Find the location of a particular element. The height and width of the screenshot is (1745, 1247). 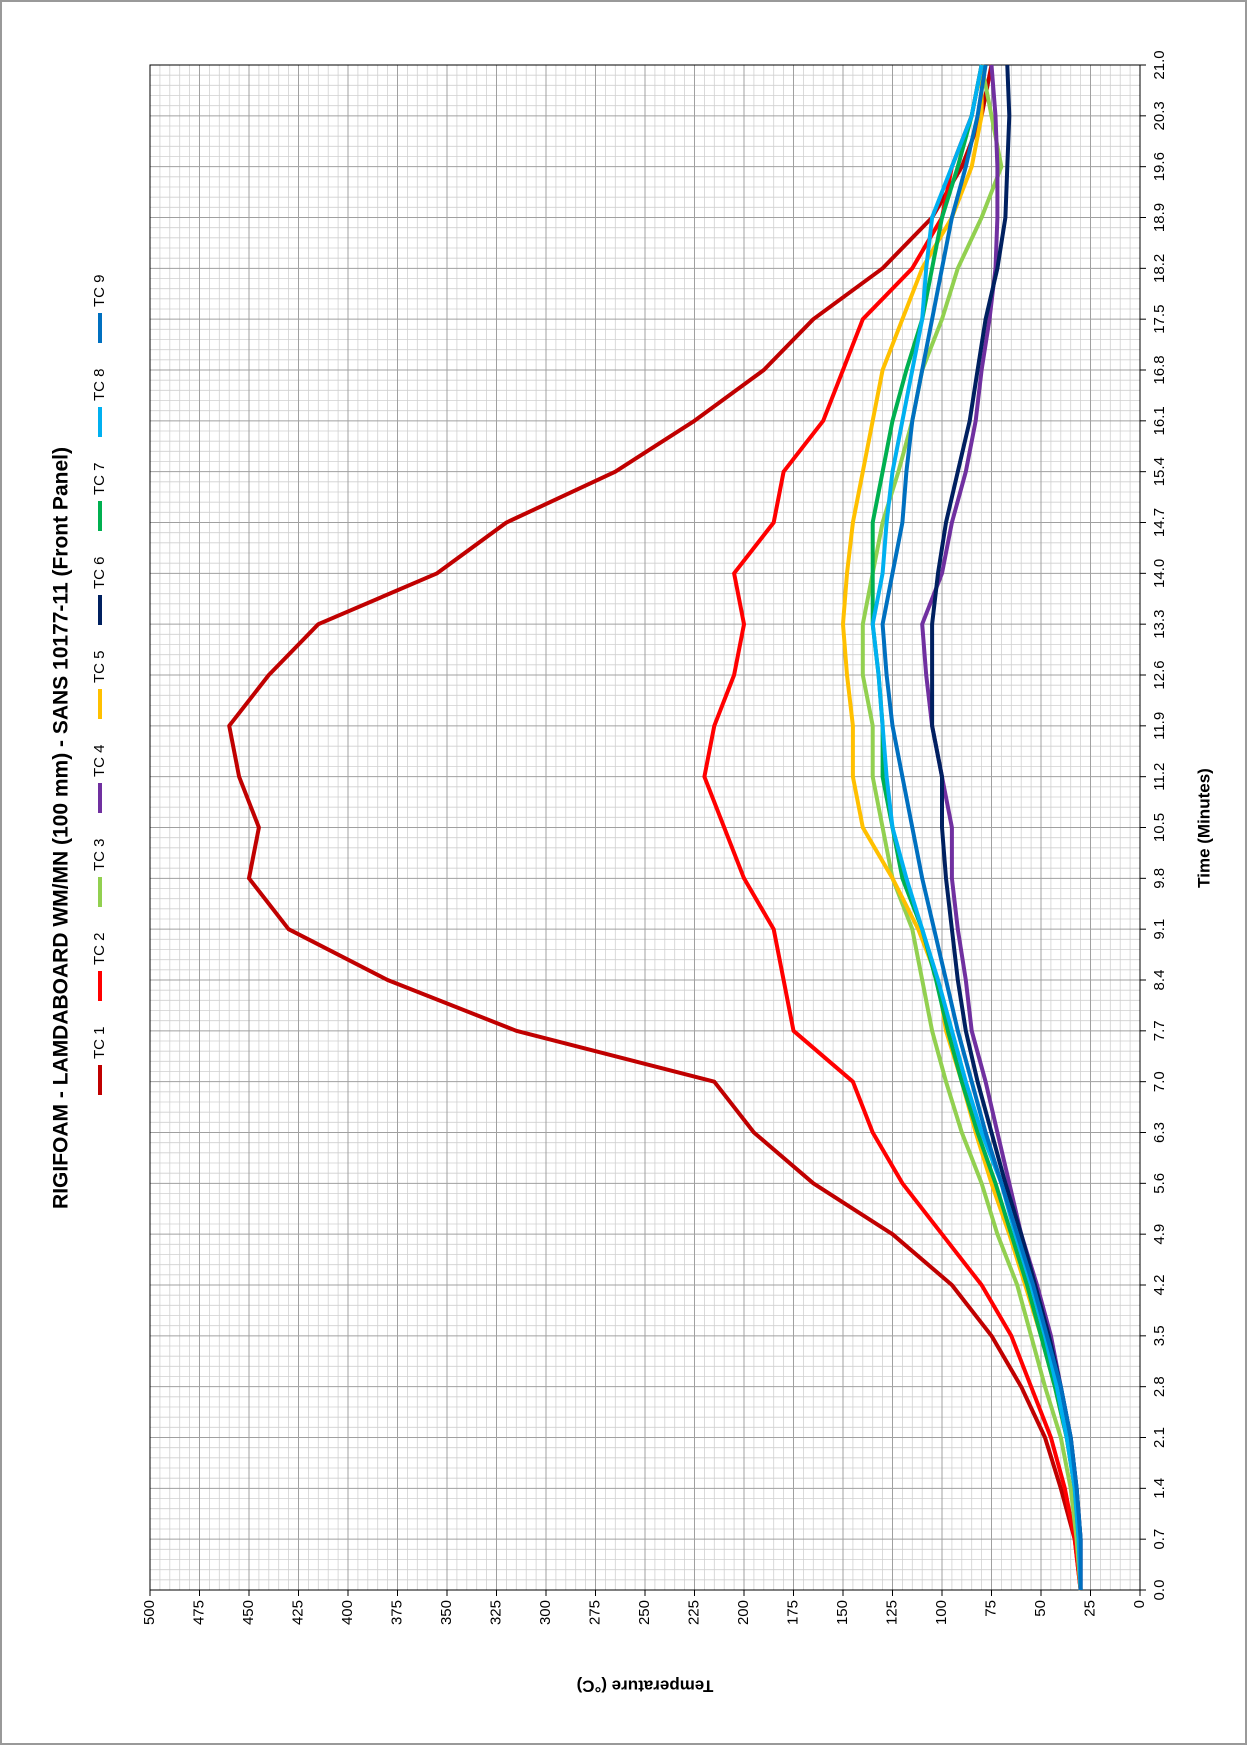

y-tick-label: 375 is located at coordinates (396, 1612).